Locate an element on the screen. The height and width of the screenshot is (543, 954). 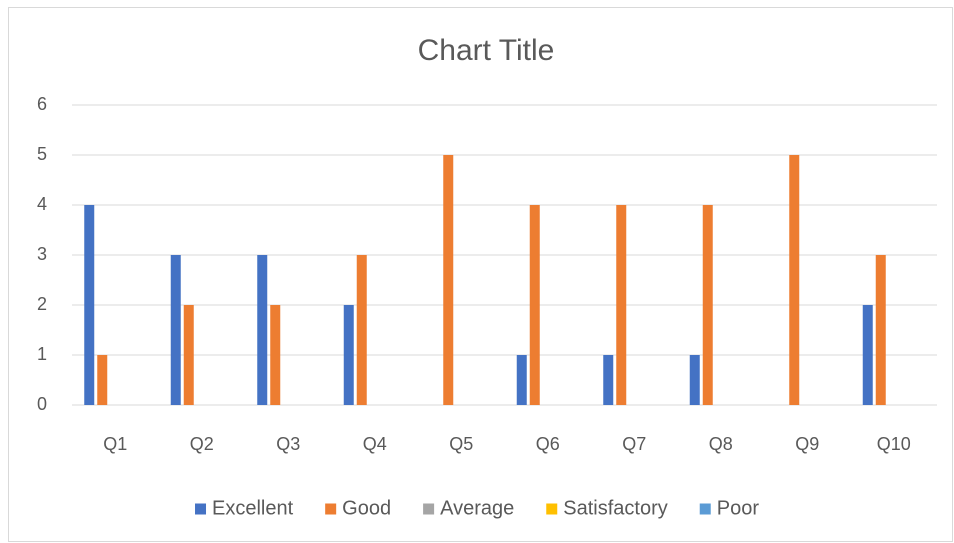
y-tick-label: 5 is located at coordinates (42, 154).